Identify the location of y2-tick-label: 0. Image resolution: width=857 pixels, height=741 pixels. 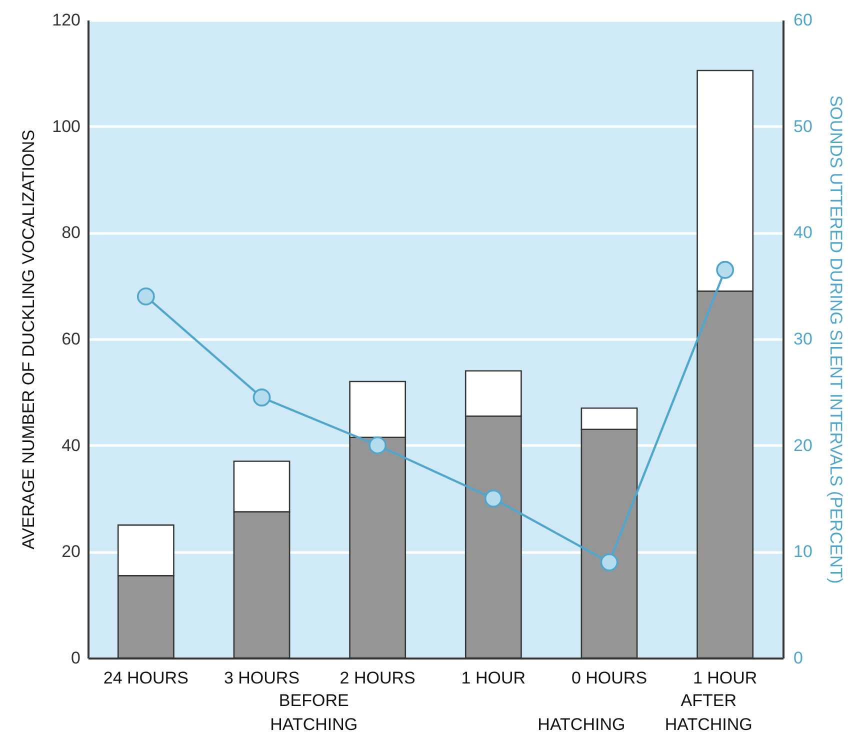
(798, 658).